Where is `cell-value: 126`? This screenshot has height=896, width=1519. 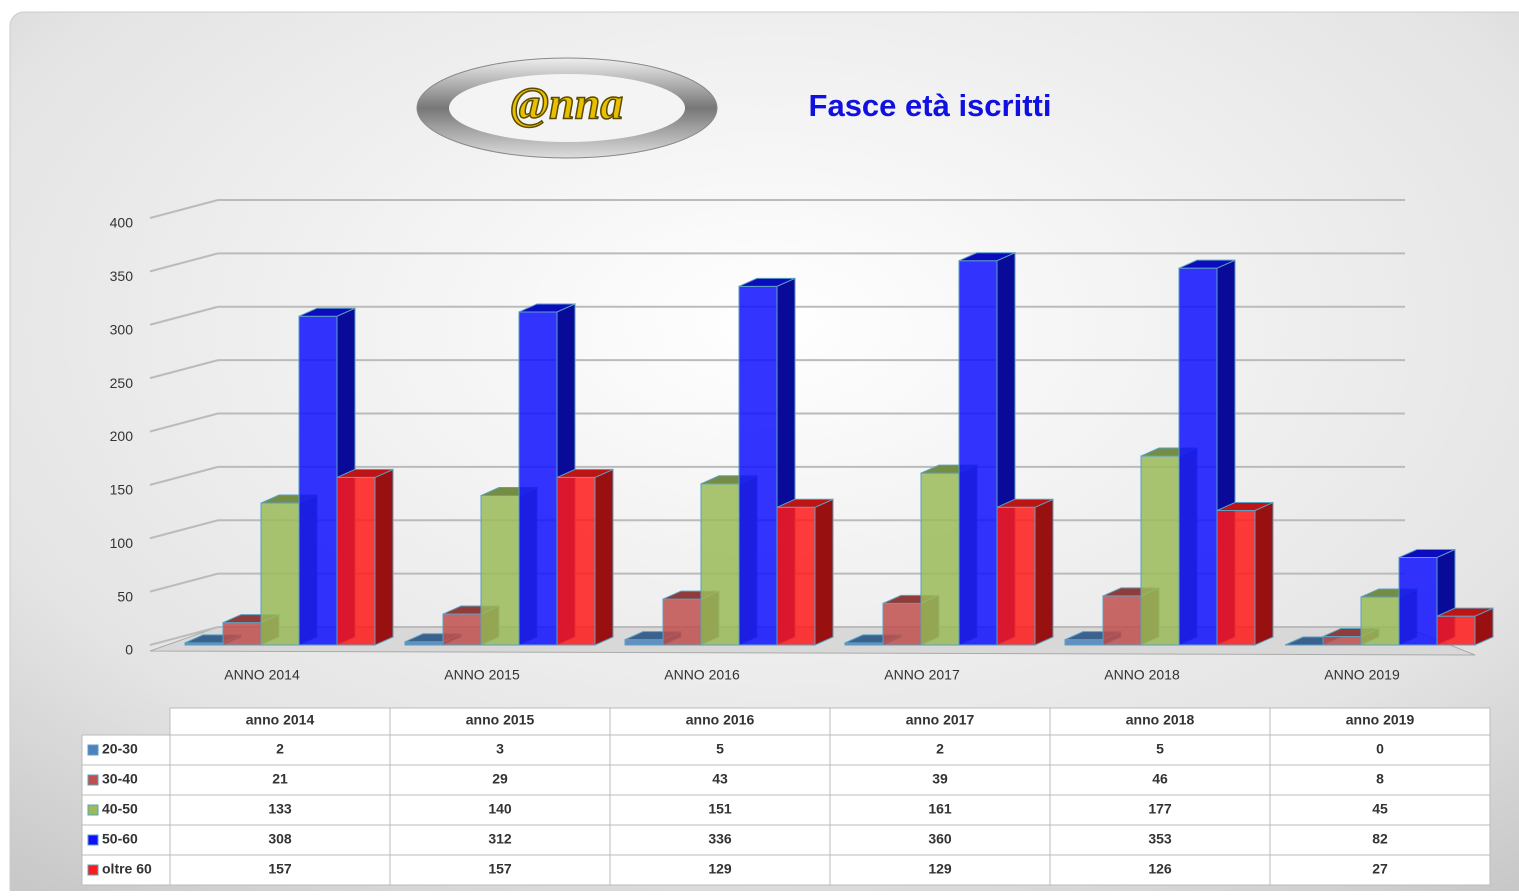 cell-value: 126 is located at coordinates (1160, 869).